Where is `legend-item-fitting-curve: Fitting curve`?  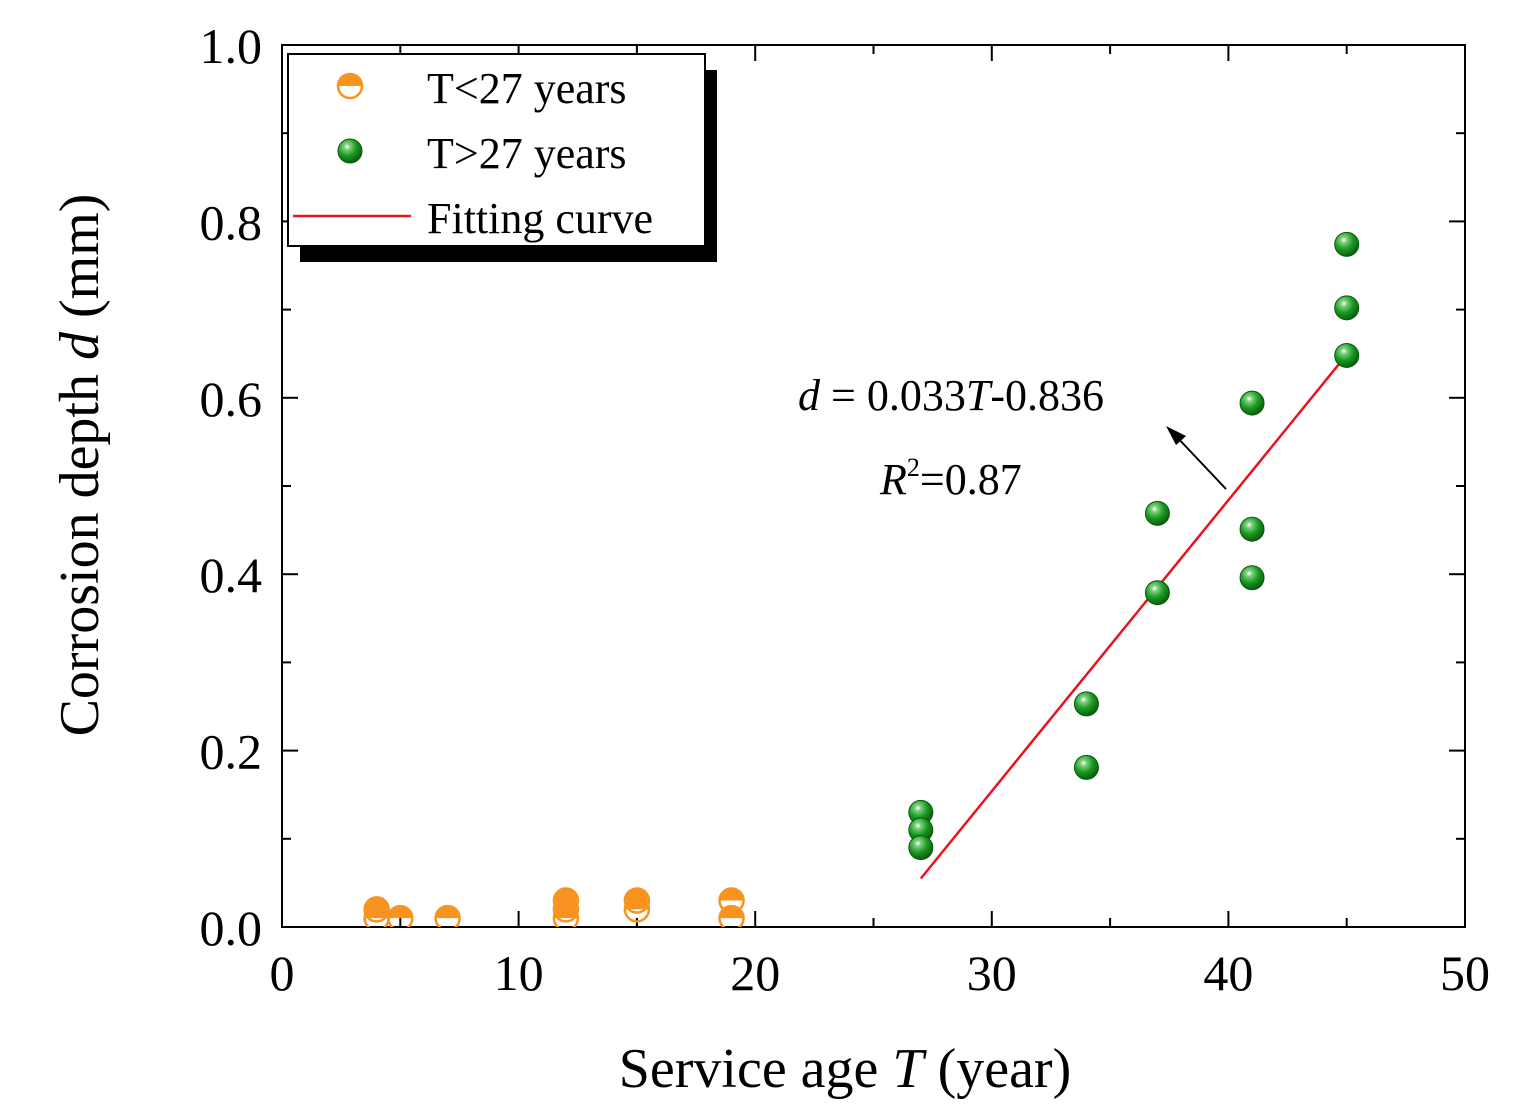 legend-item-fitting-curve: Fitting curve is located at coordinates (473, 218).